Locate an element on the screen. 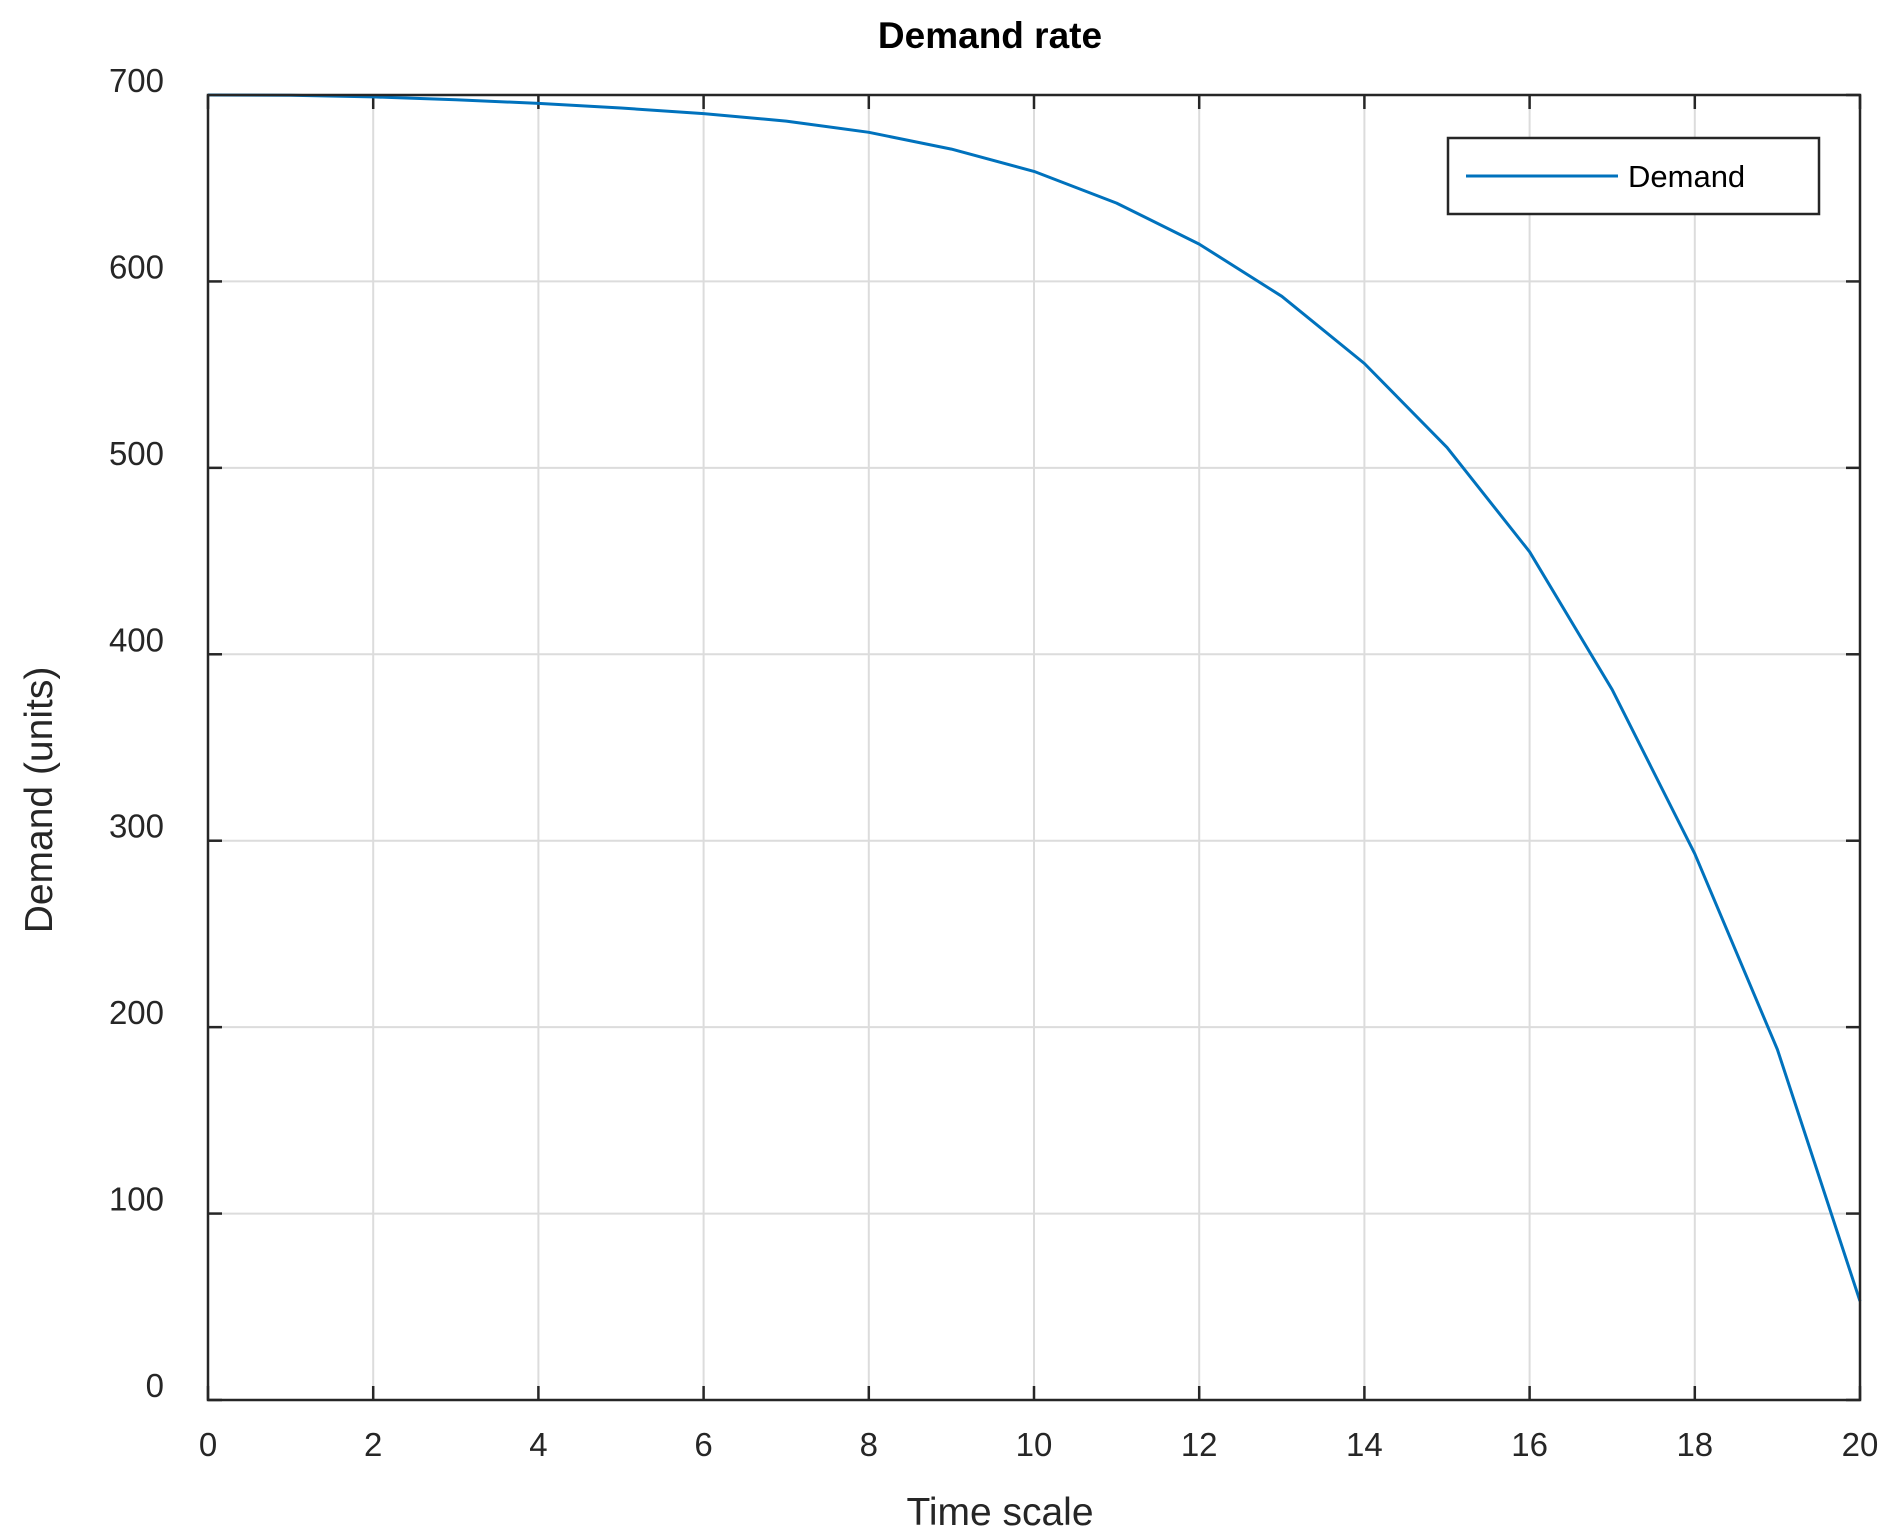  y-tick-labels: 0 100 200 300 400 500 600 700 is located at coordinates (136, 733).